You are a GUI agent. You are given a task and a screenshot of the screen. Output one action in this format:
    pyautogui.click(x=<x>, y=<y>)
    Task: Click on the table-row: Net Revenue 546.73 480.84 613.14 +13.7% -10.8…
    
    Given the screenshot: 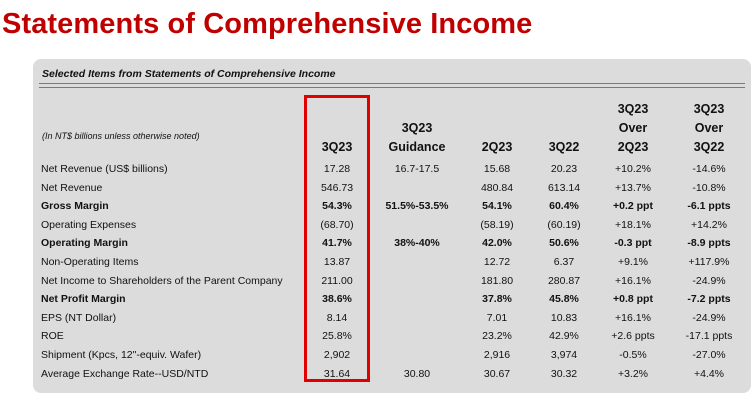 What is the action you would take?
    pyautogui.click(x=392, y=188)
    